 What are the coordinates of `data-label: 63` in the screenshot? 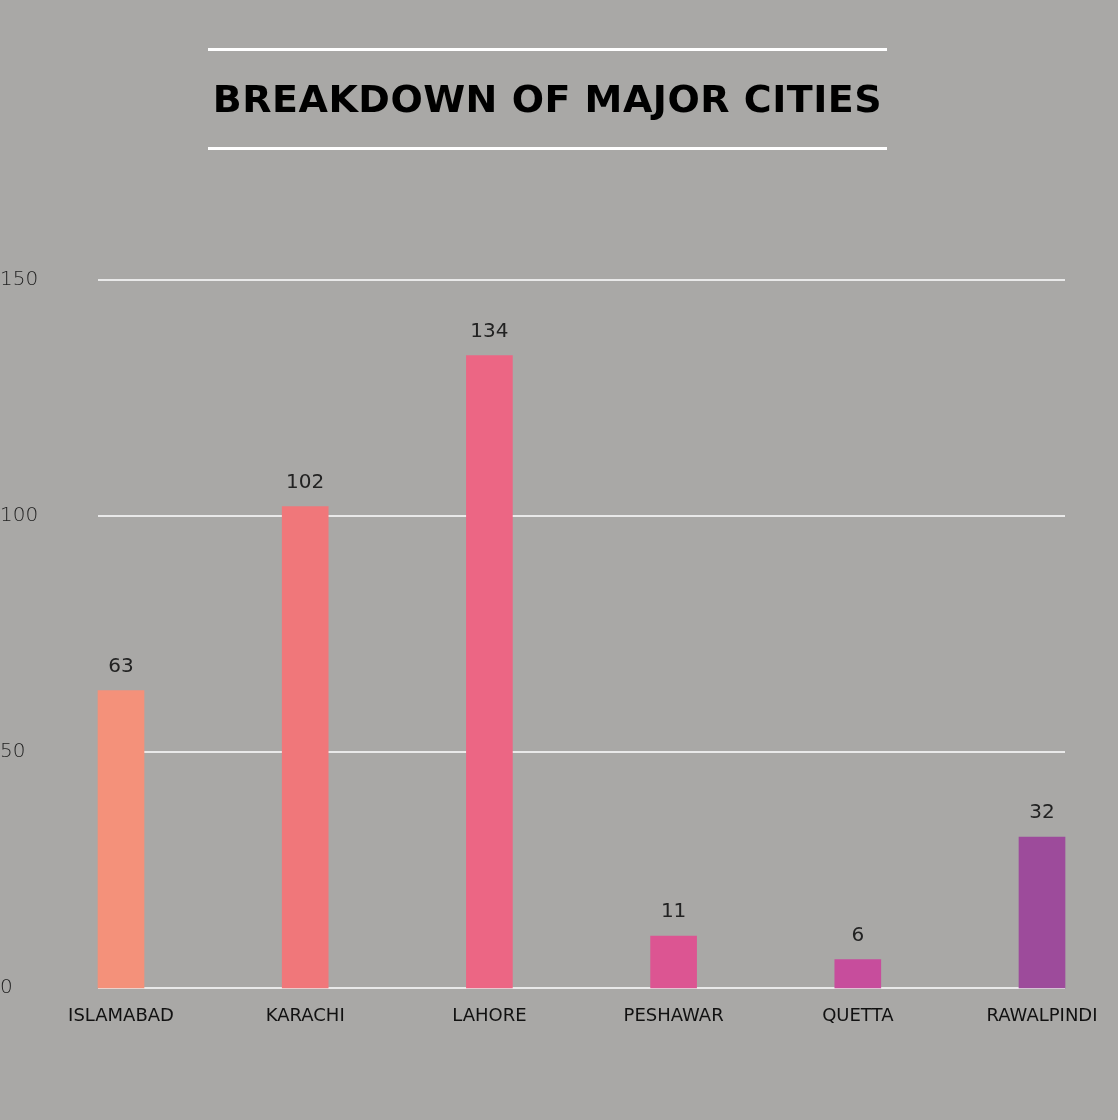 It's located at (121, 664).